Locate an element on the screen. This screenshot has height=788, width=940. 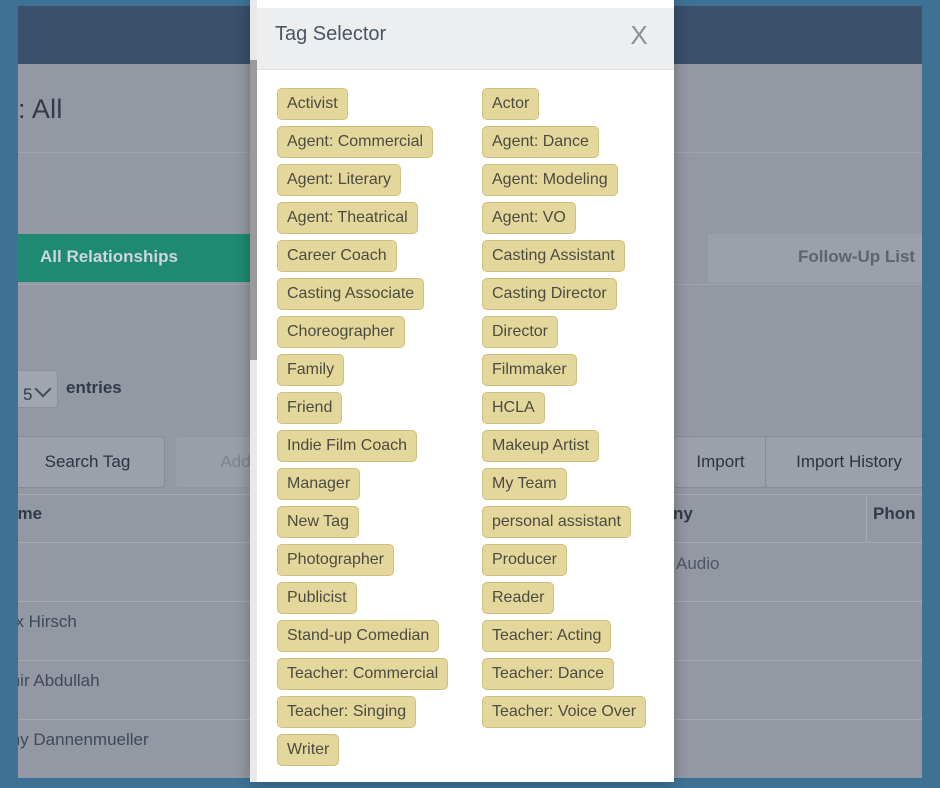
tab-follow-up-list is located at coordinates (815, 258).